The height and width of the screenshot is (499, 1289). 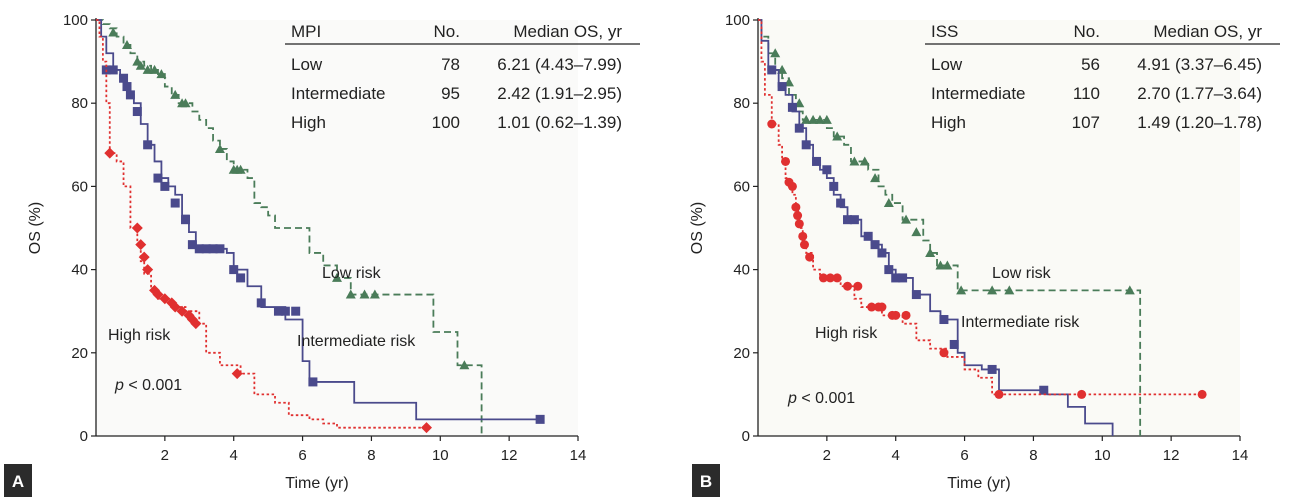 I want to click on table-cell: Low, so click(x=307, y=64).